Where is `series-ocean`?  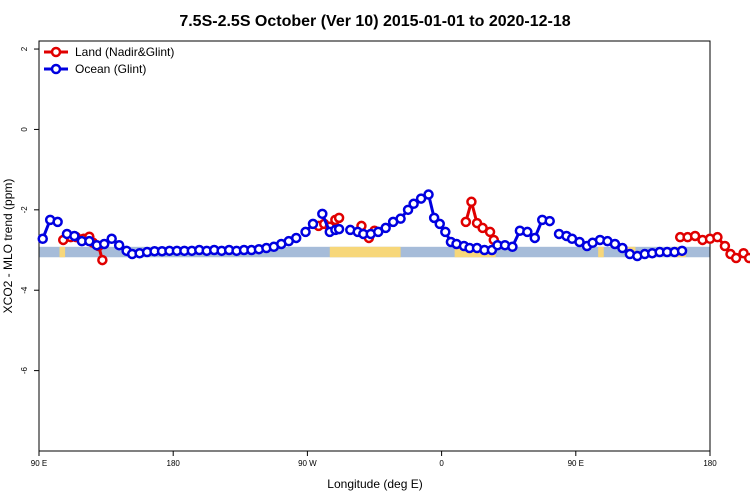 series-ocean is located at coordinates (362, 225).